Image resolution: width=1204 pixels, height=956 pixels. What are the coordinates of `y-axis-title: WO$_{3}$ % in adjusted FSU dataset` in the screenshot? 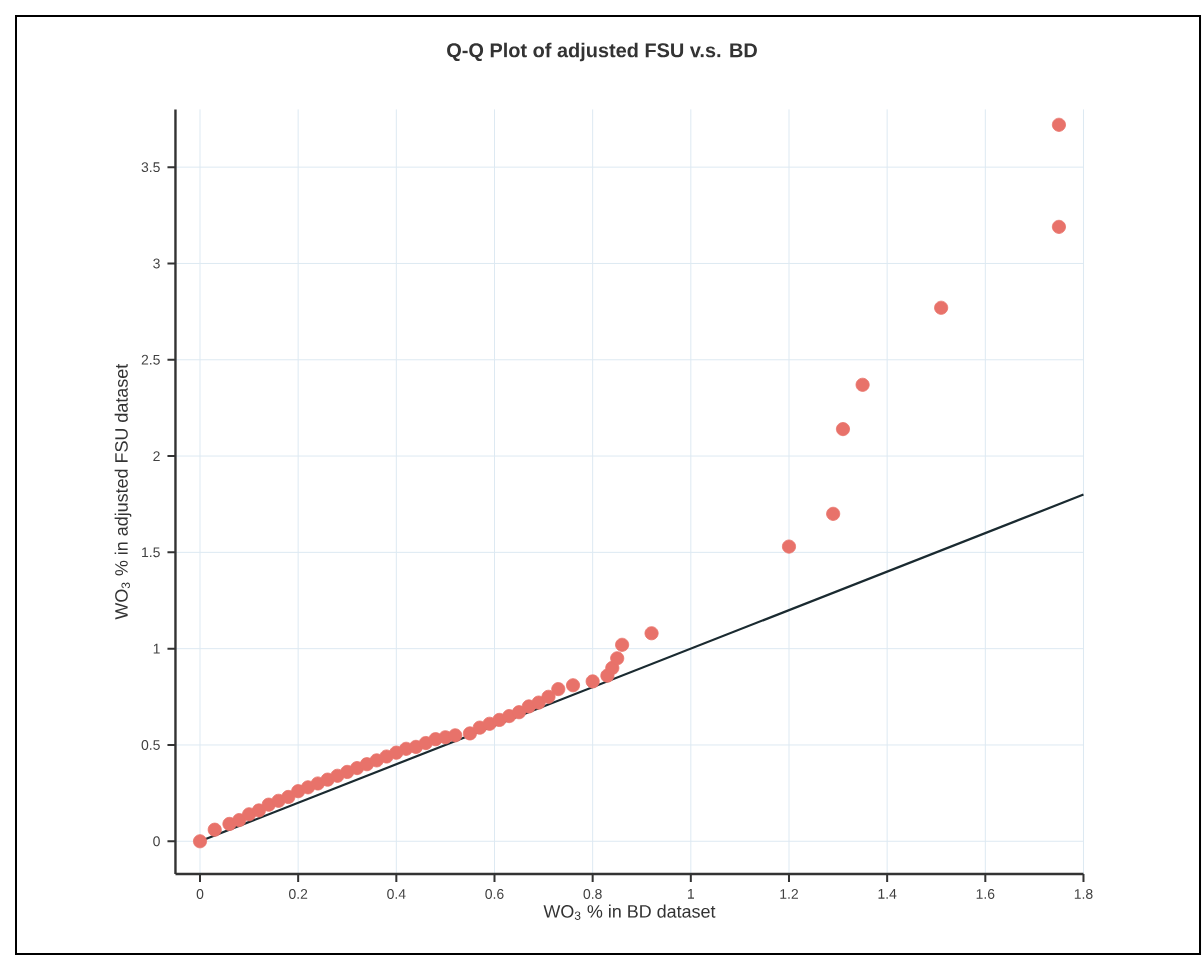 It's located at (123, 491).